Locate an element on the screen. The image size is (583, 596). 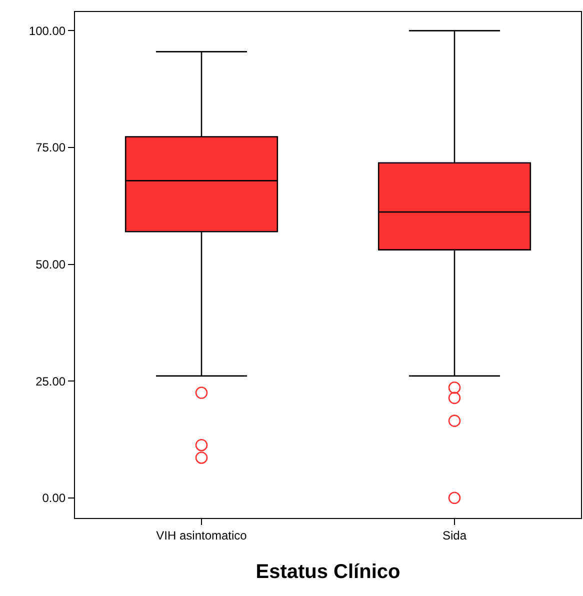
y-tick-label: 0.00 is located at coordinates (54, 498).